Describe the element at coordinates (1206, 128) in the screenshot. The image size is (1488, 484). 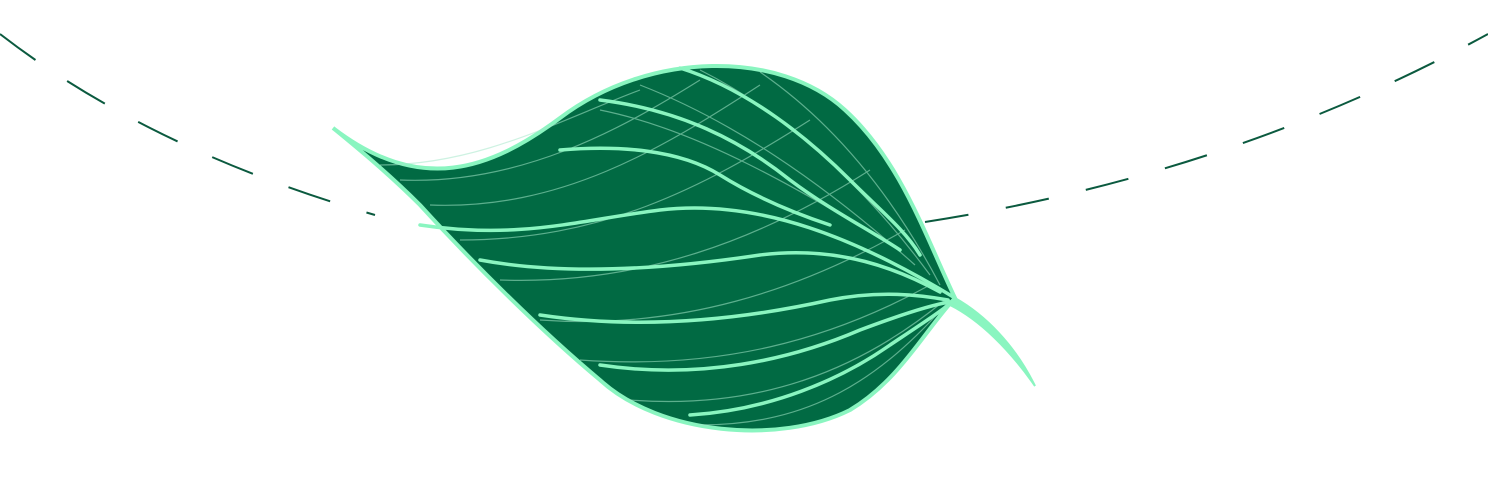
I see `dashed-path-right` at that location.